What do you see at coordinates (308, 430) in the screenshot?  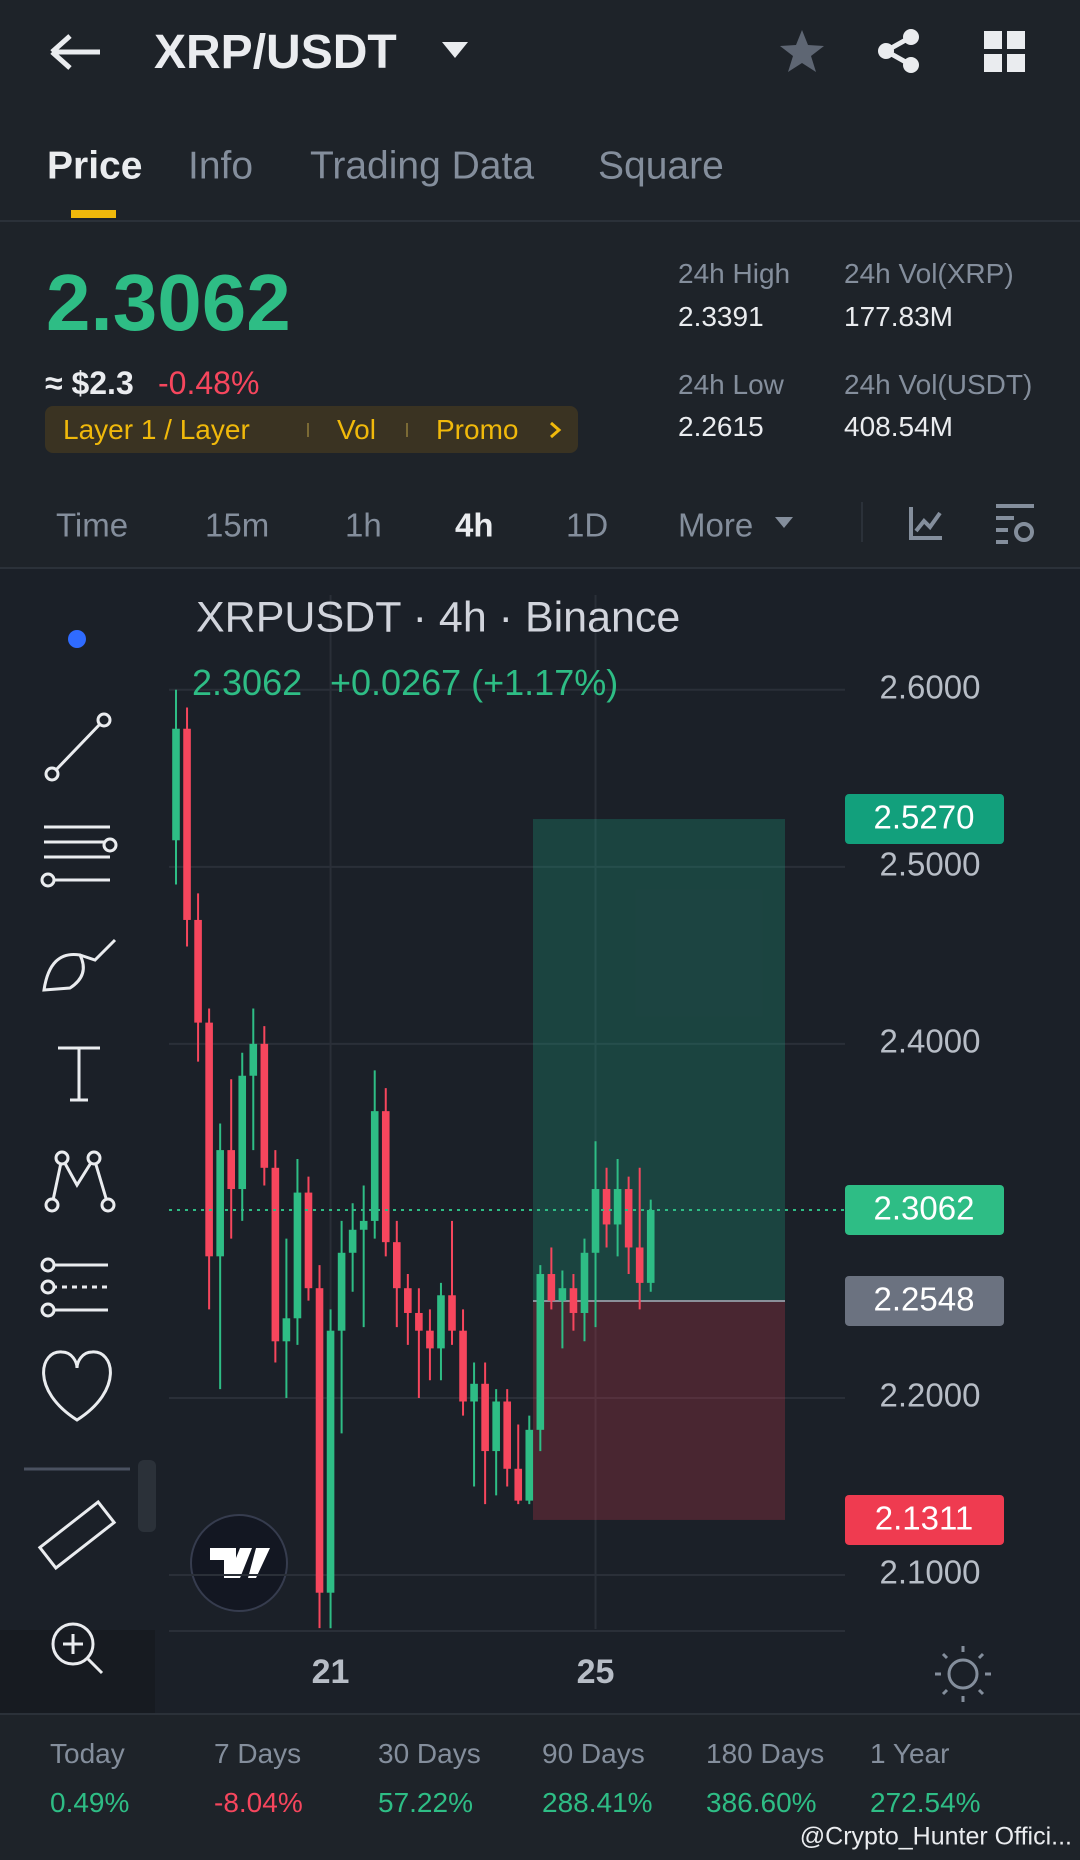 I see `tag-sep` at bounding box center [308, 430].